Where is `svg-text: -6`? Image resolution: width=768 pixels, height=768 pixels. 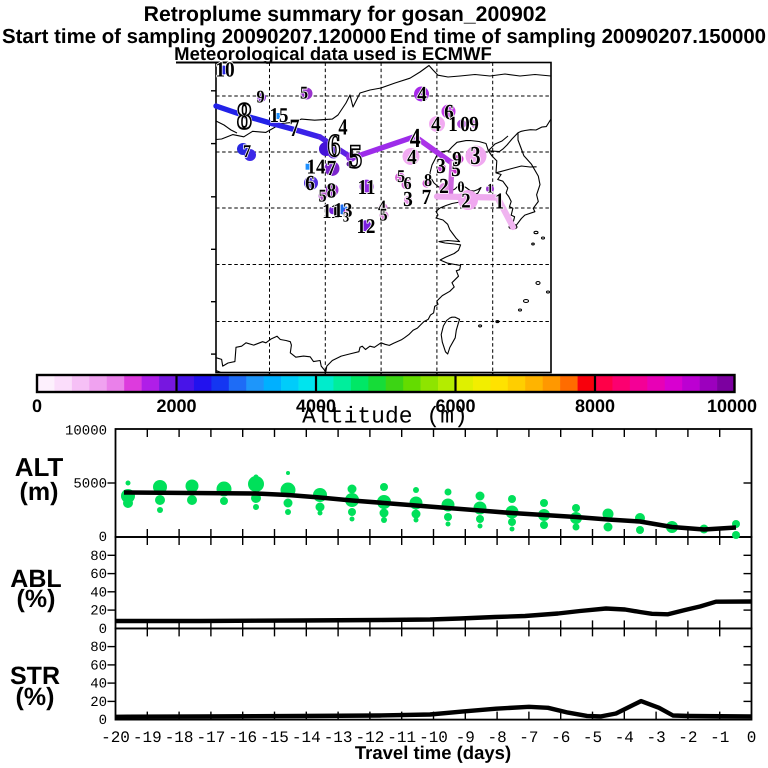 svg-text: -6 is located at coordinates (560, 738).